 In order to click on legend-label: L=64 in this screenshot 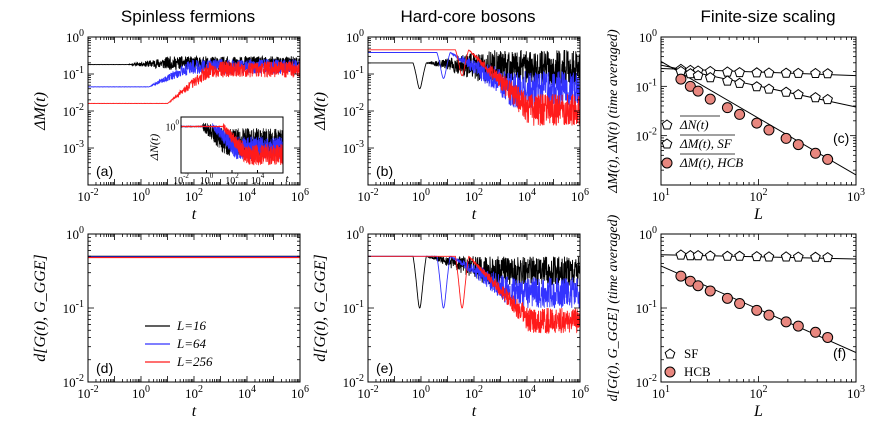, I will do `click(191, 343)`.